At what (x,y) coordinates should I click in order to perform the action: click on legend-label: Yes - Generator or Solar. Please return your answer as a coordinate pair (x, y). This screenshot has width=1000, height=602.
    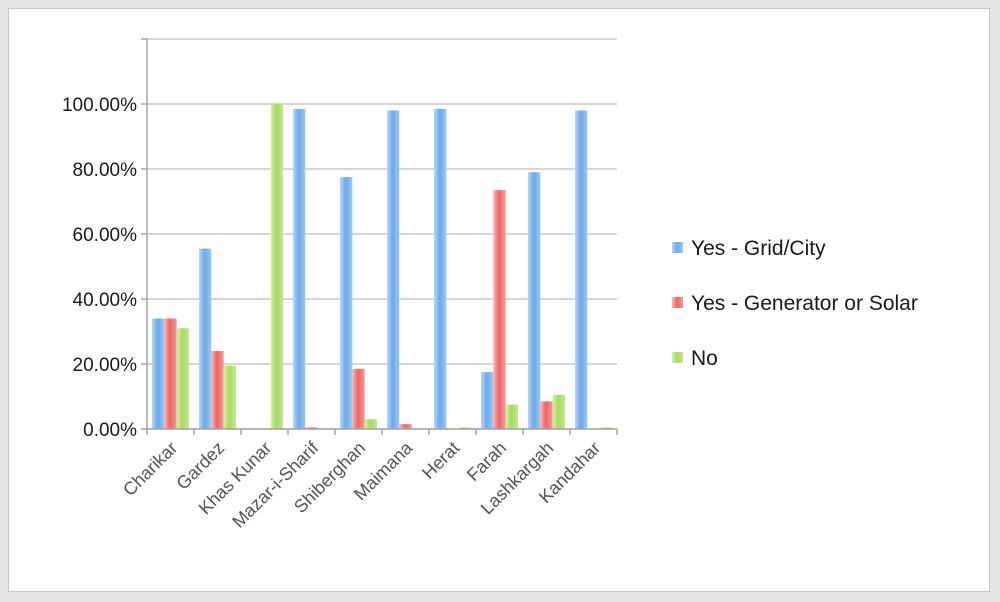
    Looking at the image, I should click on (804, 303).